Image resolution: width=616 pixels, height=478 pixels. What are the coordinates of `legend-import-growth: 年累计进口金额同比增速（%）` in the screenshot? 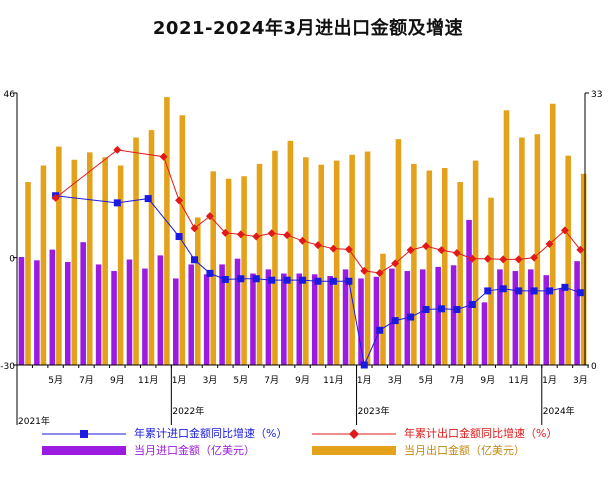 It's located at (177, 434).